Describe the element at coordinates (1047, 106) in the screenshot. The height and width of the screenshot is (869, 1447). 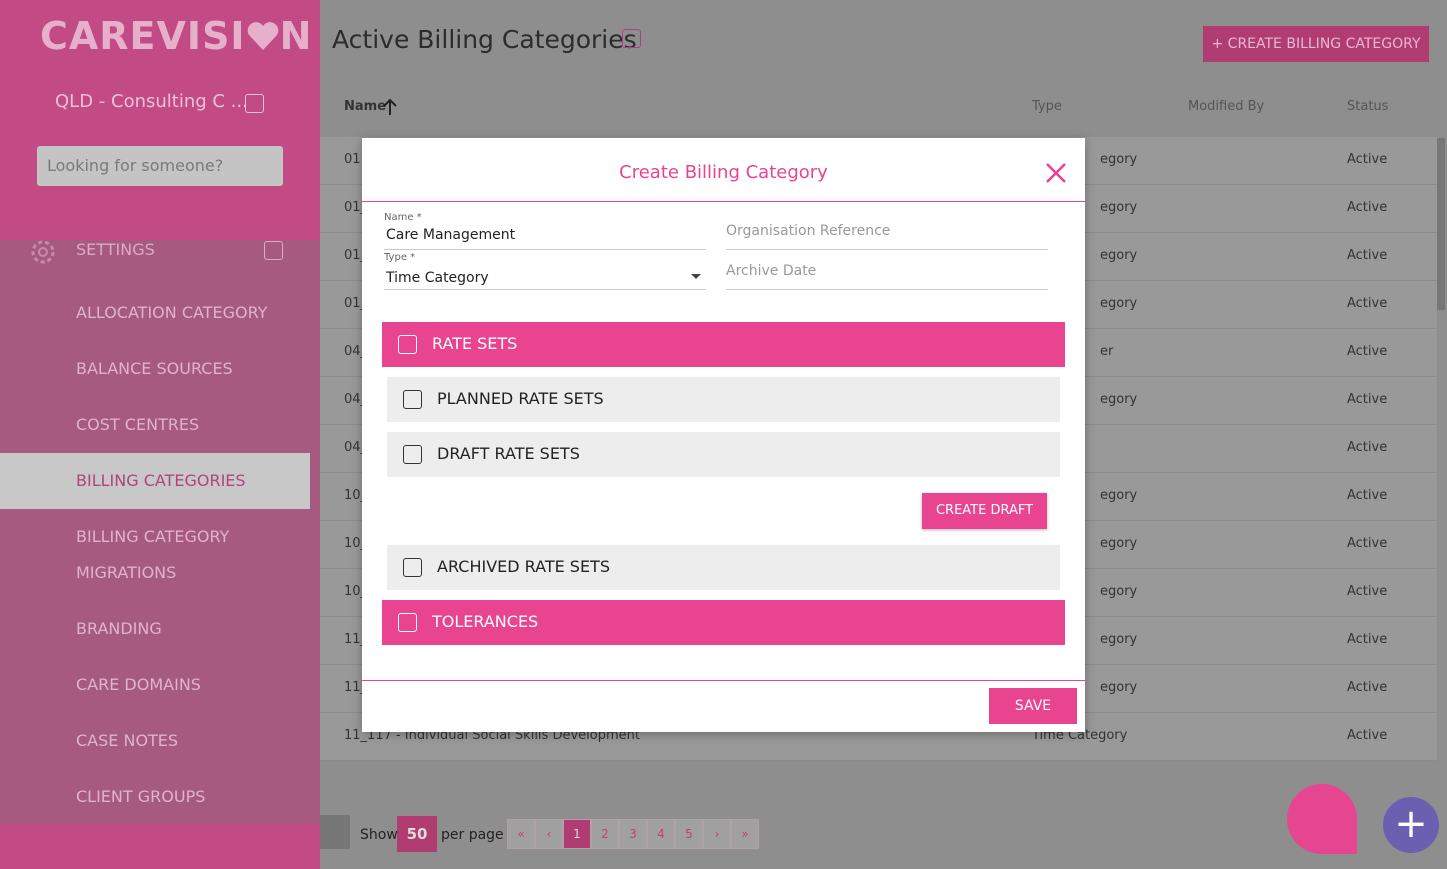
I see `column-header: Type` at that location.